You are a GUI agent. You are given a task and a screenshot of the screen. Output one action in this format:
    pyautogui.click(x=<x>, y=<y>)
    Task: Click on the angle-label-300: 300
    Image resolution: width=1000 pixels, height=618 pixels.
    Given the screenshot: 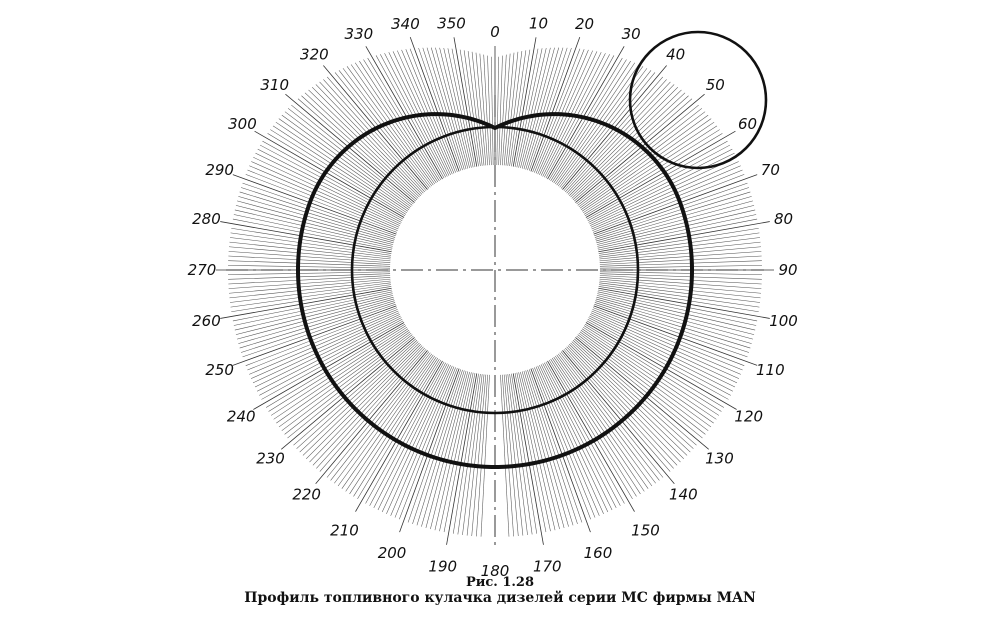 What is the action you would take?
    pyautogui.click(x=242, y=124)
    